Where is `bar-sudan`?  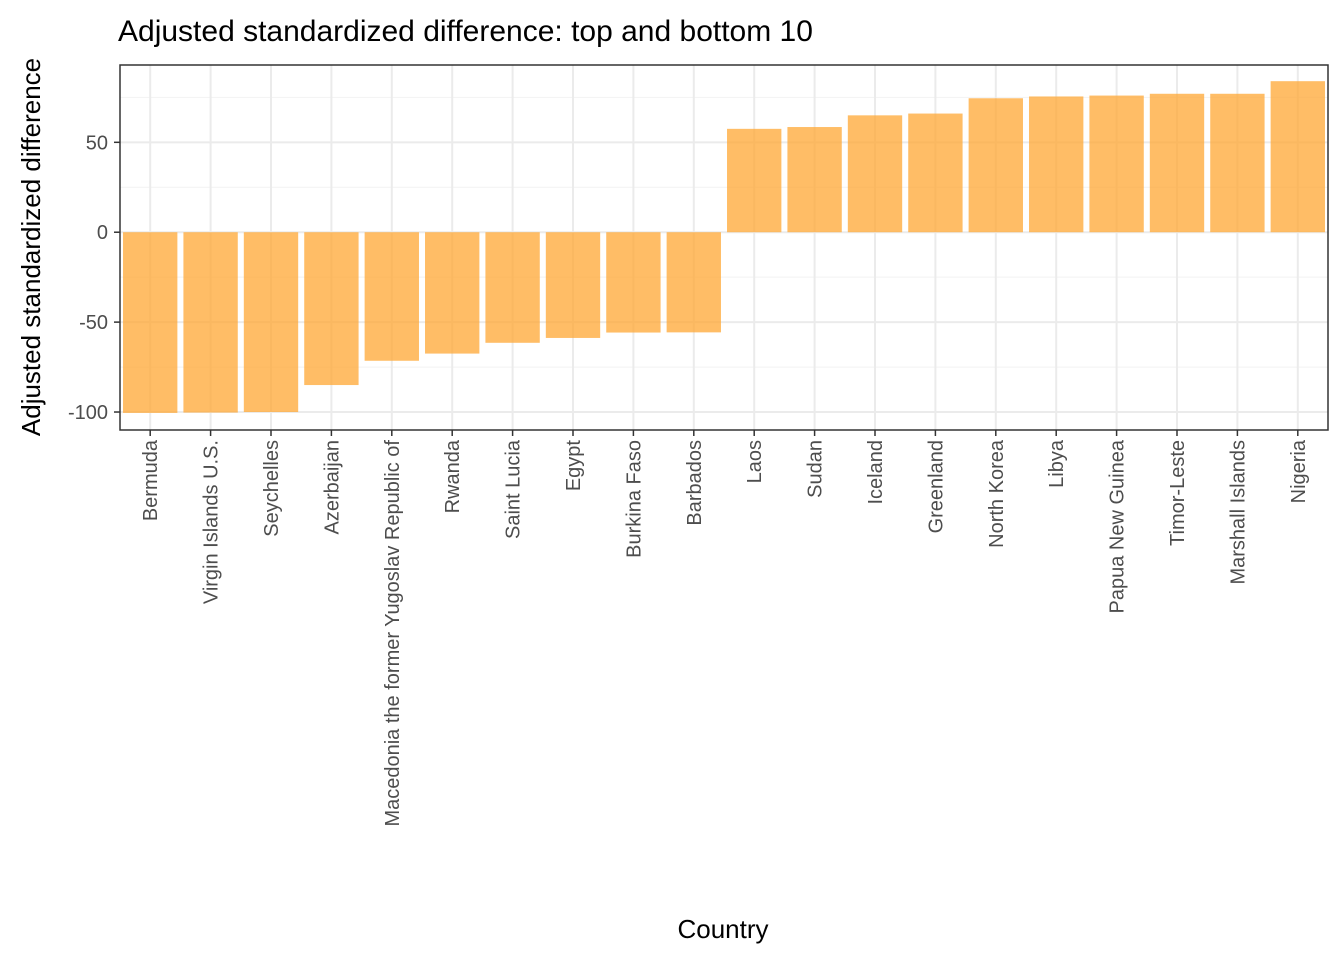 bar-sudan is located at coordinates (814, 180).